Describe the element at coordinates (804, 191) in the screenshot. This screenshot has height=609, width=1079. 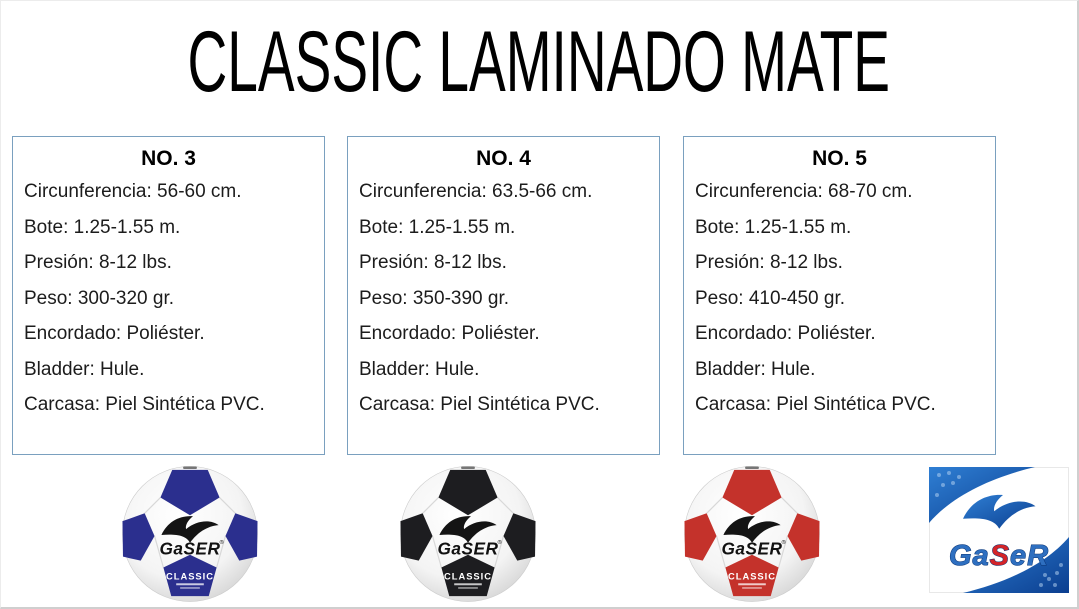
I see `spec-line: Circunferencia: 68-70 cm.` at that location.